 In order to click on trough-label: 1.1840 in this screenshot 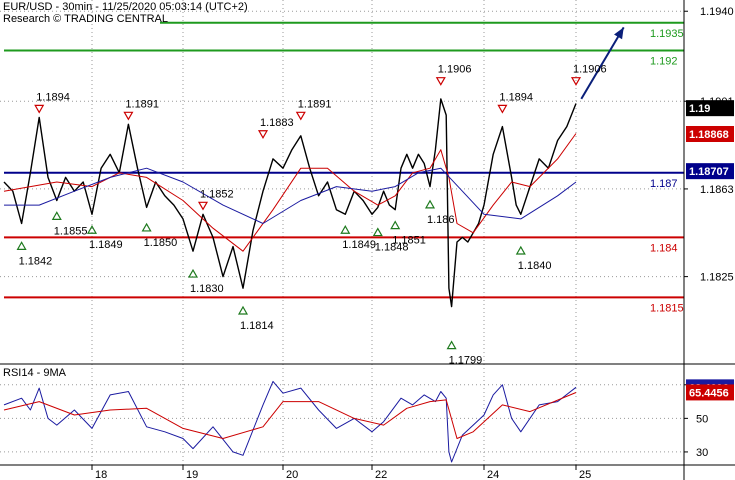, I will do `click(535, 266)`.